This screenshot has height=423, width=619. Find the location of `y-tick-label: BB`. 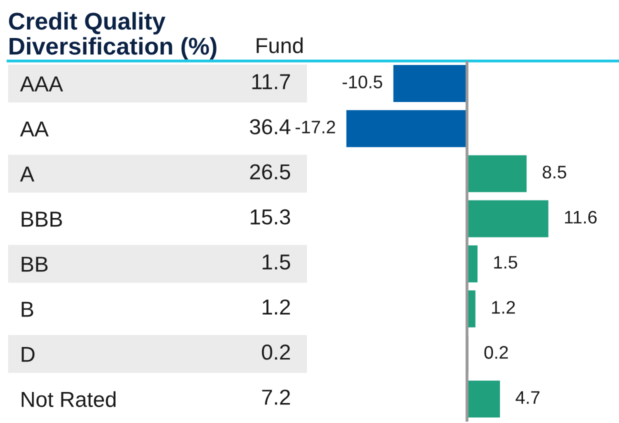

y-tick-label: BB is located at coordinates (35, 264).